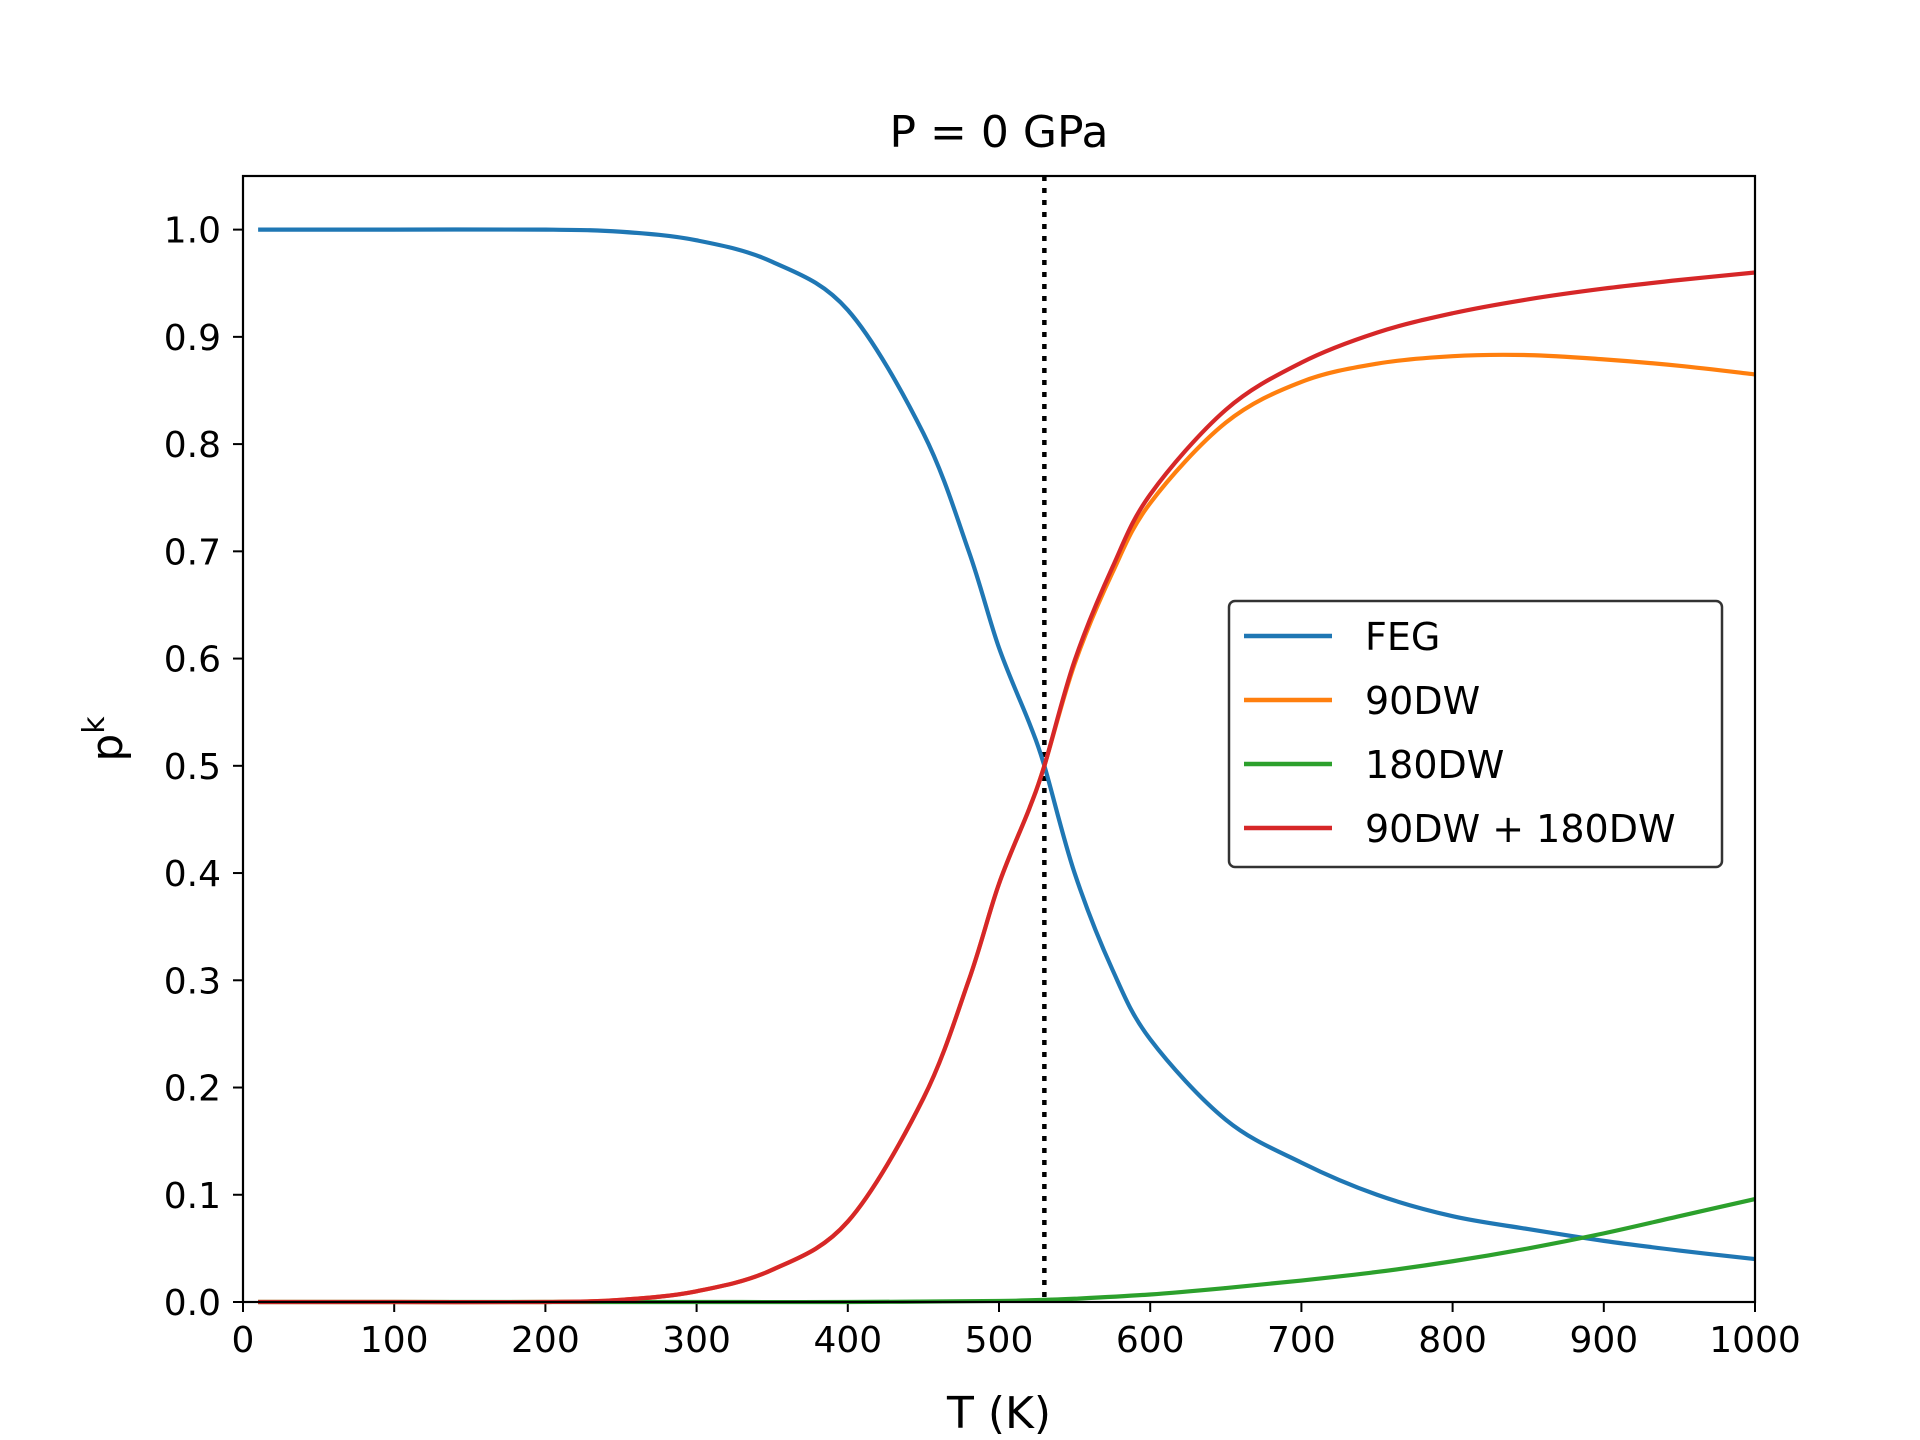 This screenshot has width=1920, height=1440. Describe the element at coordinates (1603, 1340) in the screenshot. I see `x-tick-label: 900` at that location.